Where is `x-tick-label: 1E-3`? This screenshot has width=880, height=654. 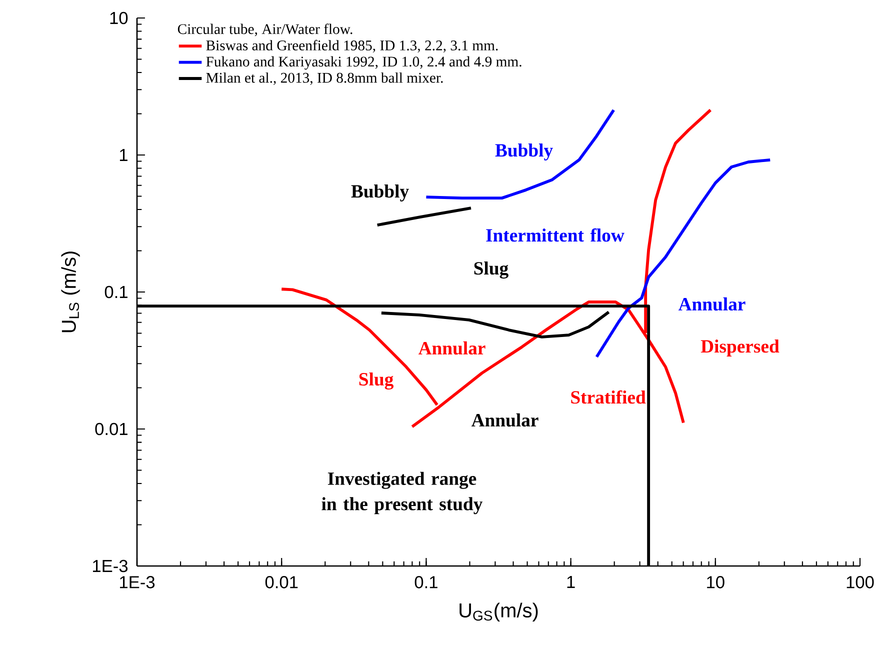 x-tick-label: 1E-3 is located at coordinates (137, 582).